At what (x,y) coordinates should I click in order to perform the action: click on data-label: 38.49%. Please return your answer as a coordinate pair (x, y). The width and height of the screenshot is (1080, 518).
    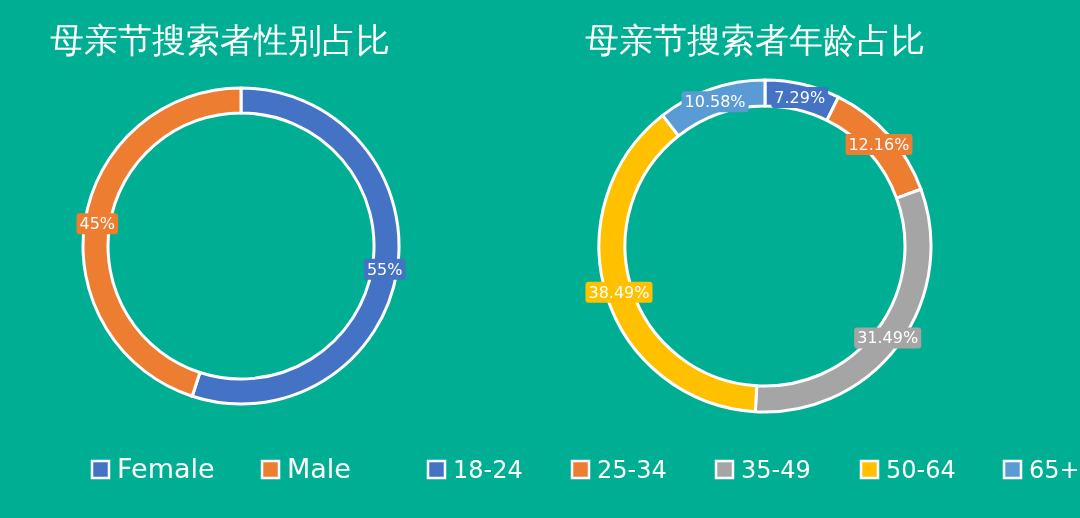
    Looking at the image, I should click on (619, 292).